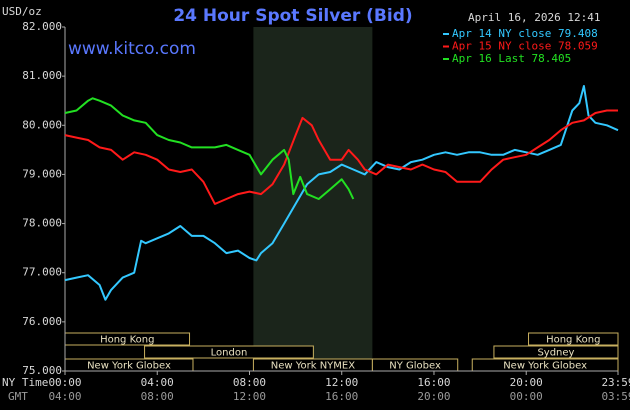 The height and width of the screenshot is (410, 630). I want to click on x2-tick-label: 12:00, so click(249, 396).